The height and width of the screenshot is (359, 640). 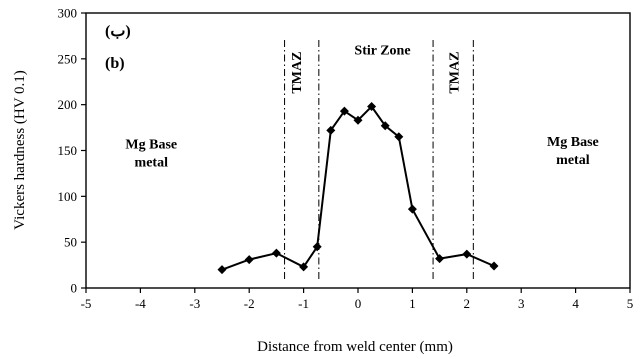 I want to click on x-tick-label: -3, so click(x=194, y=303).